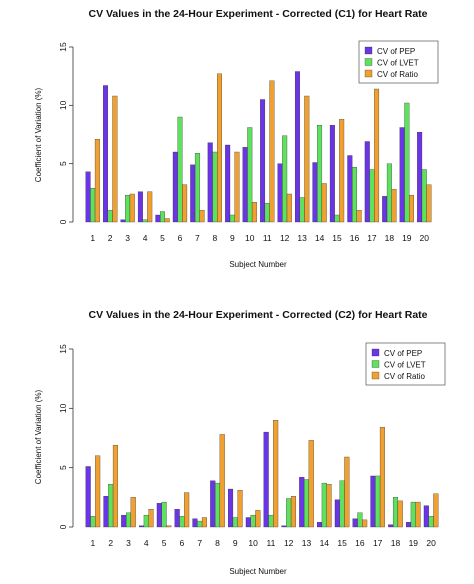 The height and width of the screenshot is (584, 474). Describe the element at coordinates (320, 238) in the screenshot. I see `x-tick-label: 14` at that location.